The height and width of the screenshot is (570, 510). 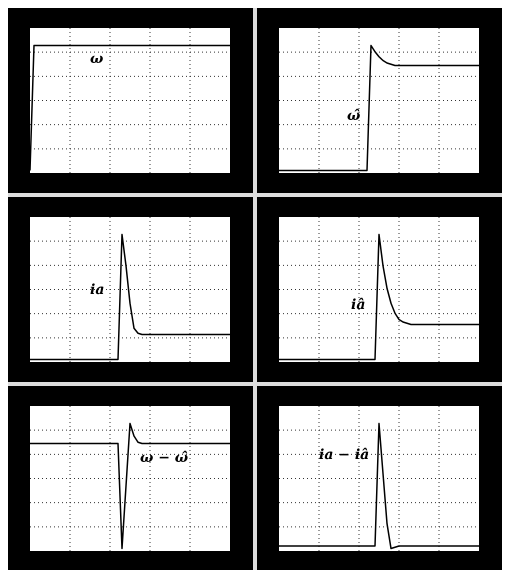 I want to click on series-label: ω, so click(x=97, y=59).